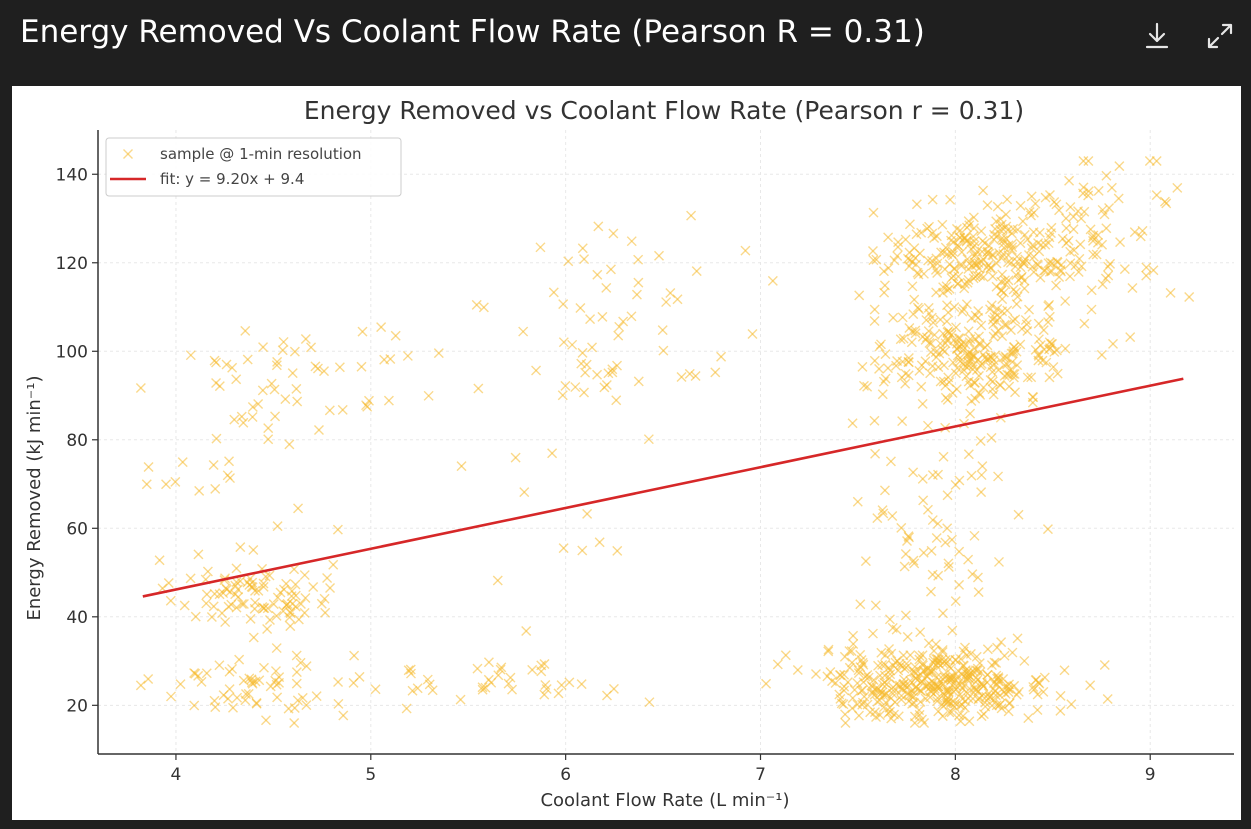  I want to click on y-tick-label: 20, so click(77, 706).